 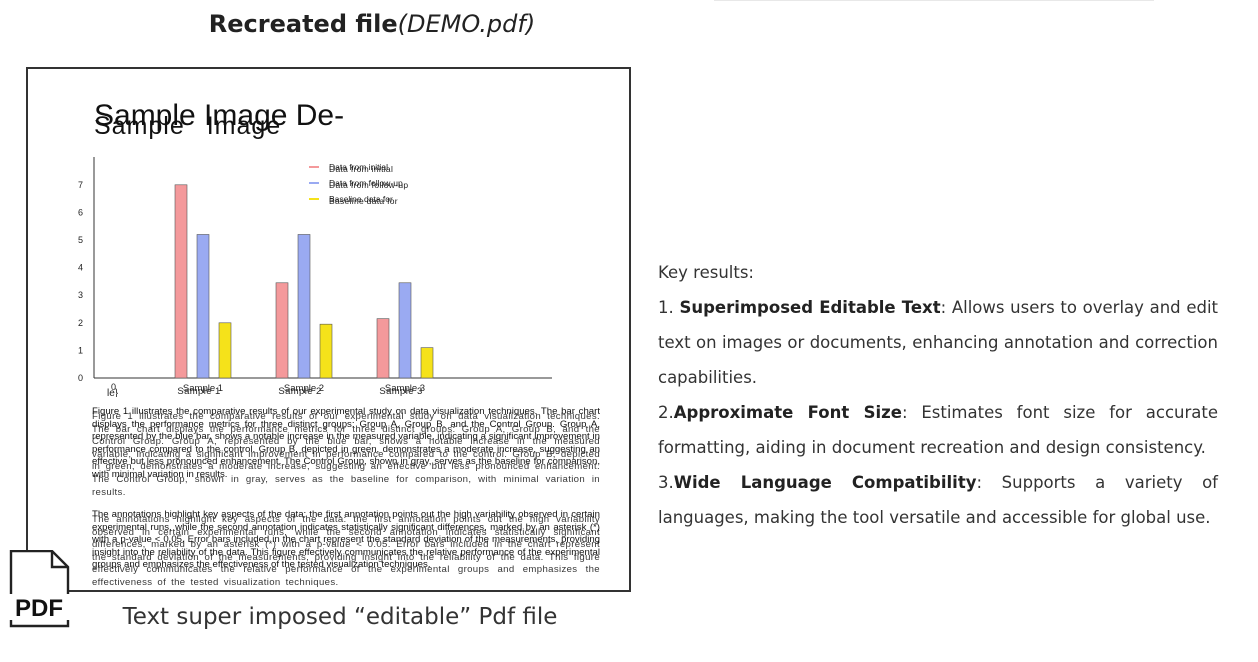 I want to click on x-stray-label: le}, so click(x=113, y=392).